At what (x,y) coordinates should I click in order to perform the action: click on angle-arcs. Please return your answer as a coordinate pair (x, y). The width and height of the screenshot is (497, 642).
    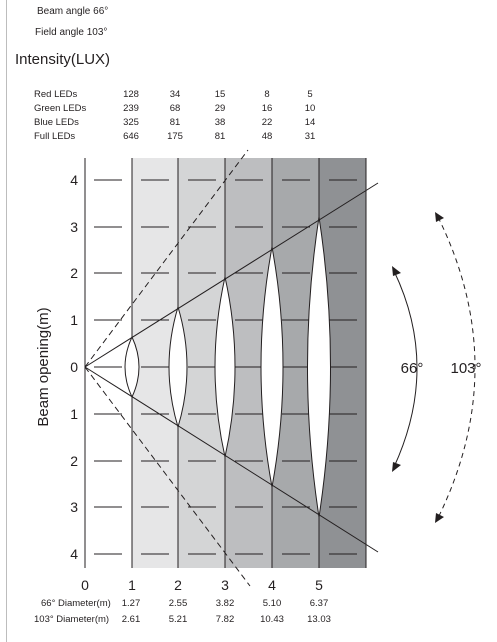
    Looking at the image, I should click on (434, 367).